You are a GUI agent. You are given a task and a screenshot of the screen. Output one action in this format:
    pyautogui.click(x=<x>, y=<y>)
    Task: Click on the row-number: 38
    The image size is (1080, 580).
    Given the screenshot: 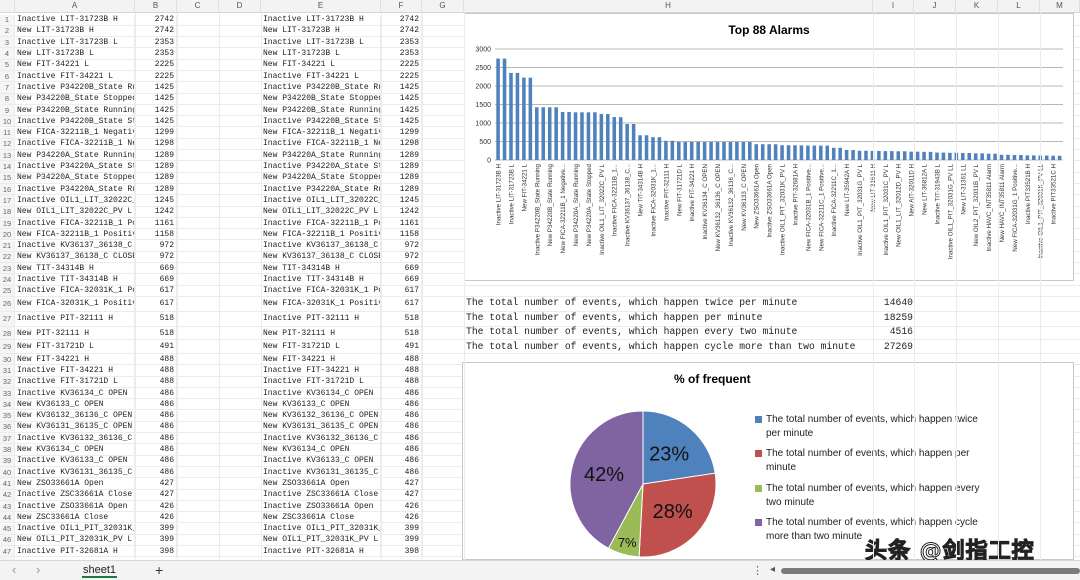 What is the action you would take?
    pyautogui.click(x=7, y=449)
    